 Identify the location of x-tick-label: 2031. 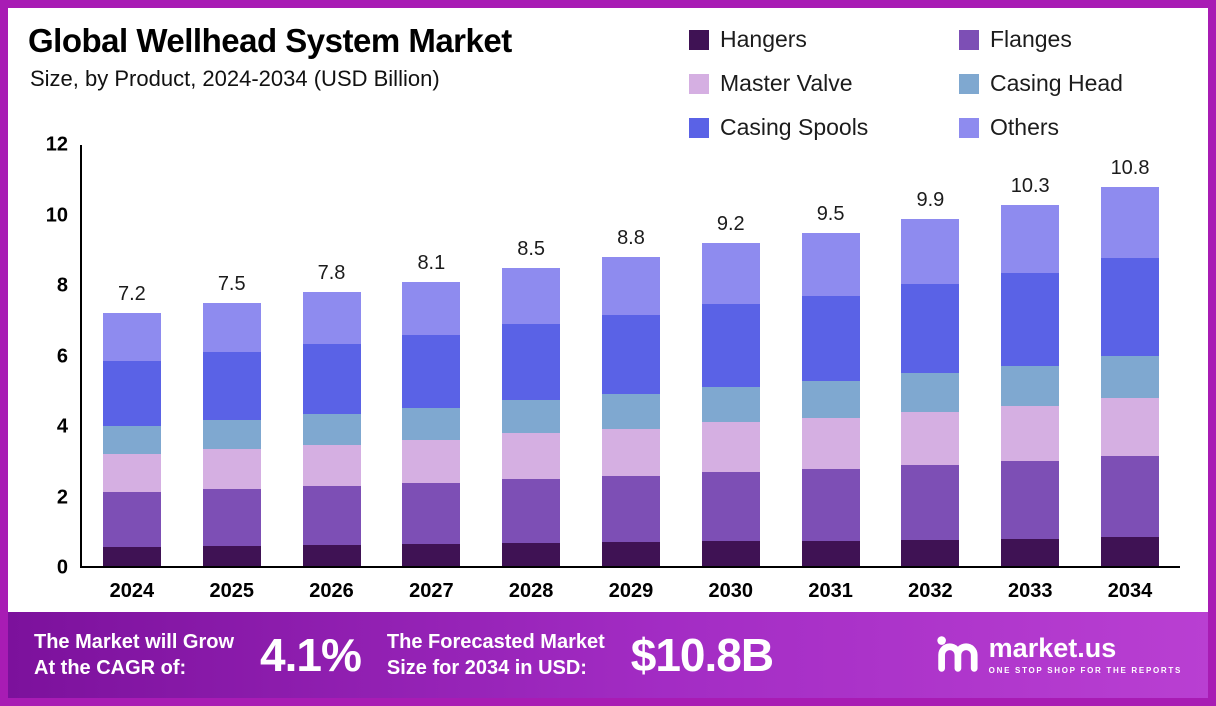
(830, 591).